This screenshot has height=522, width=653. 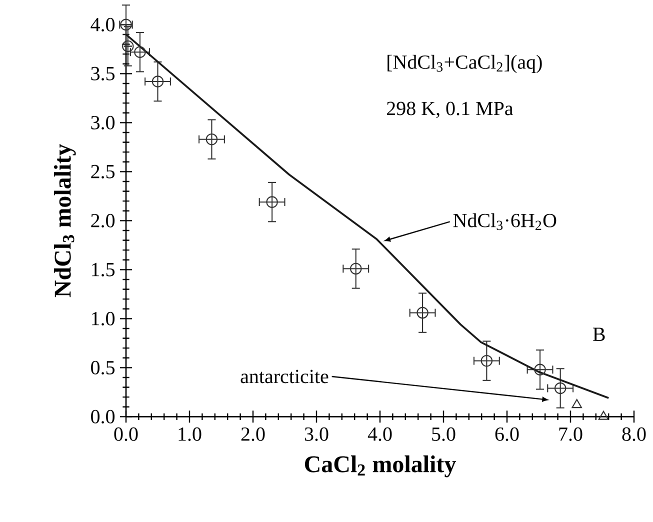 What do you see at coordinates (103, 417) in the screenshot?
I see `y-tick-label: 0.0` at bounding box center [103, 417].